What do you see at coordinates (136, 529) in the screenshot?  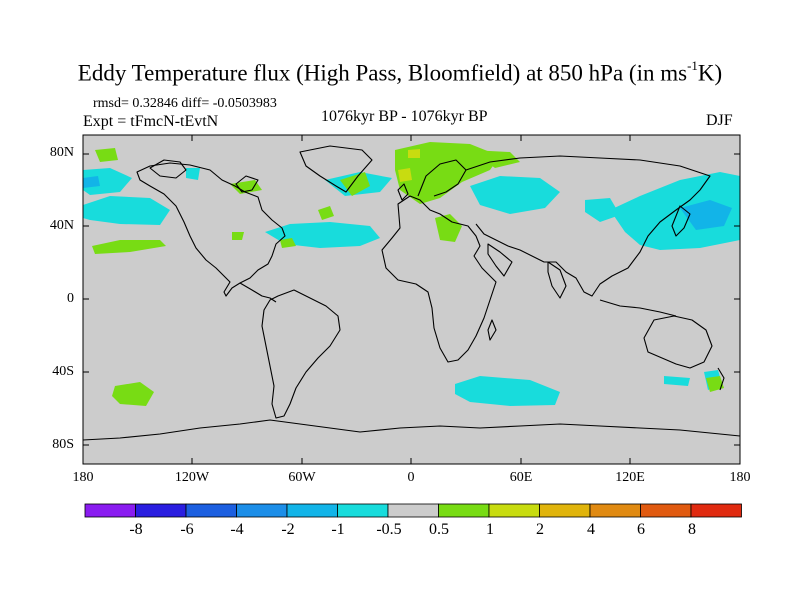 I see `colorbar-label-neg8: -8` at bounding box center [136, 529].